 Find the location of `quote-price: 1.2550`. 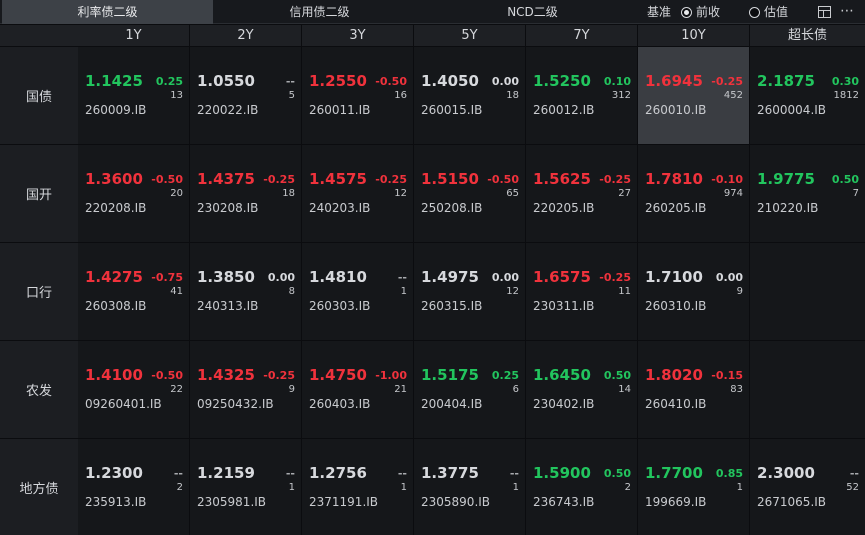

quote-price: 1.2550 is located at coordinates (338, 81).